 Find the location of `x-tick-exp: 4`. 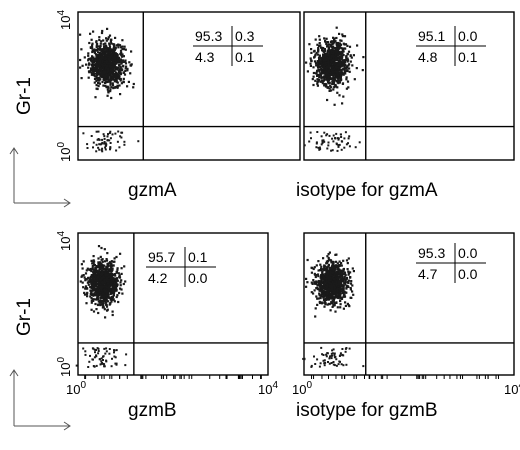

x-tick-exp: 4 is located at coordinates (275, 385).